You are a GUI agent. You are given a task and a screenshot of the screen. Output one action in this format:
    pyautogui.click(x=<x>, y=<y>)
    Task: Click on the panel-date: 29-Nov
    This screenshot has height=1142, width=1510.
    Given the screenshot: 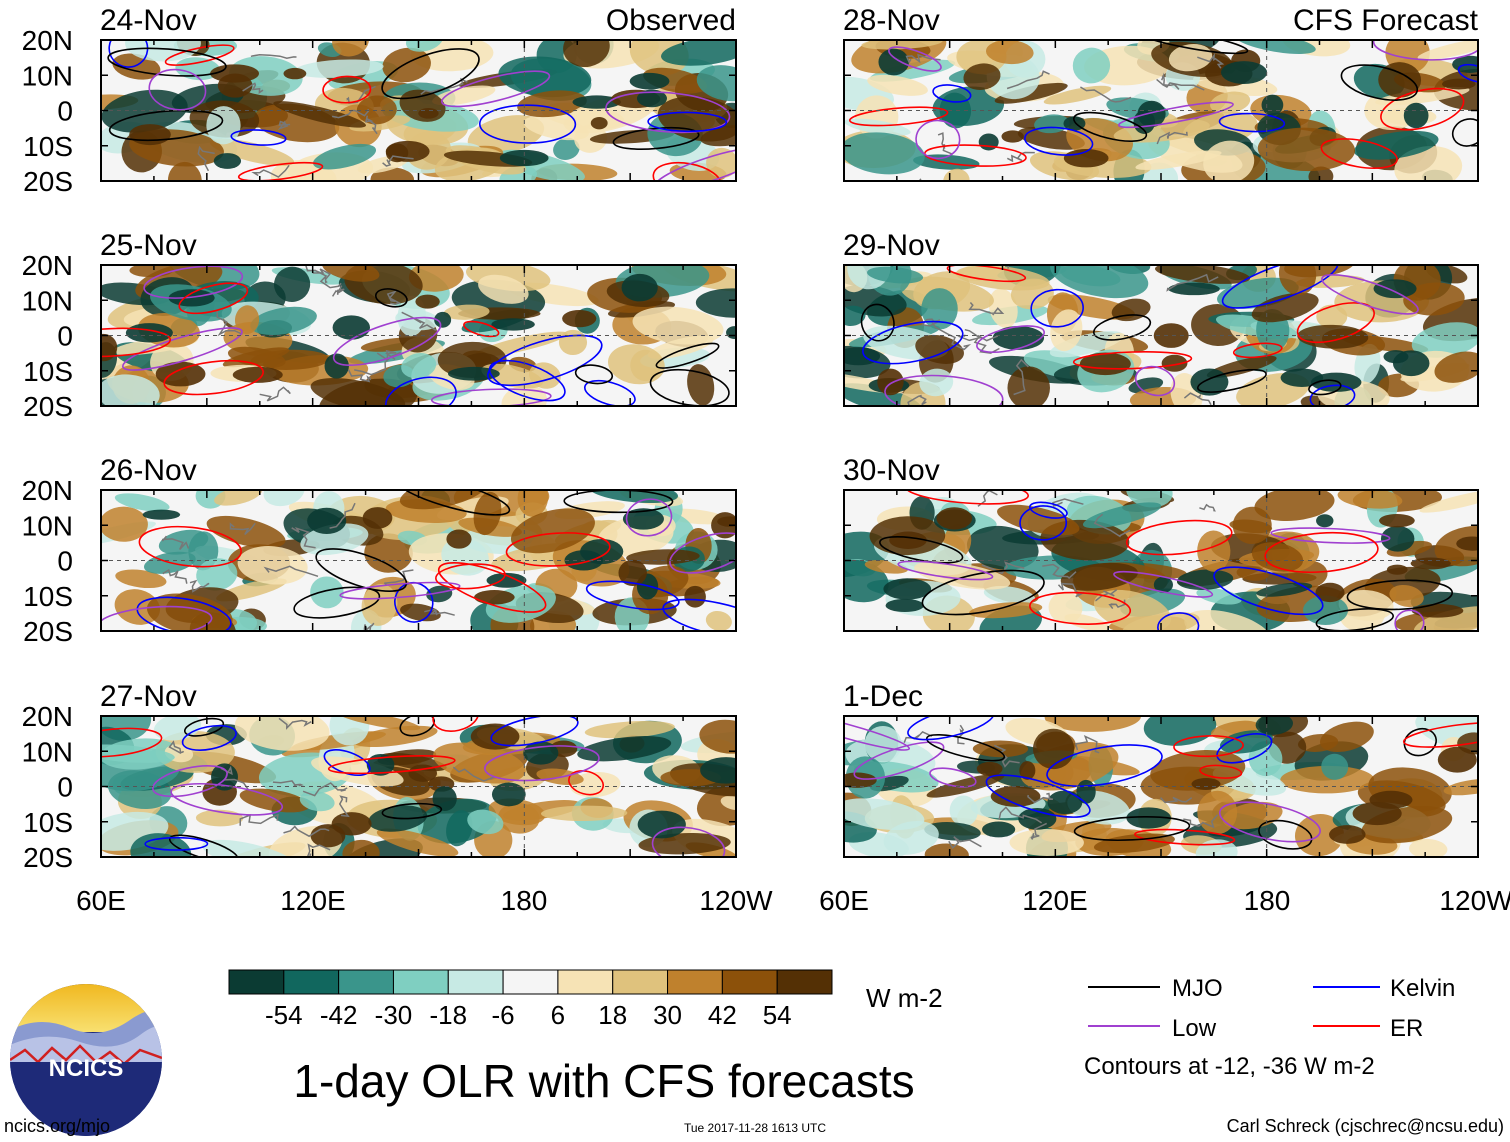 What is the action you would take?
    pyautogui.click(x=891, y=245)
    